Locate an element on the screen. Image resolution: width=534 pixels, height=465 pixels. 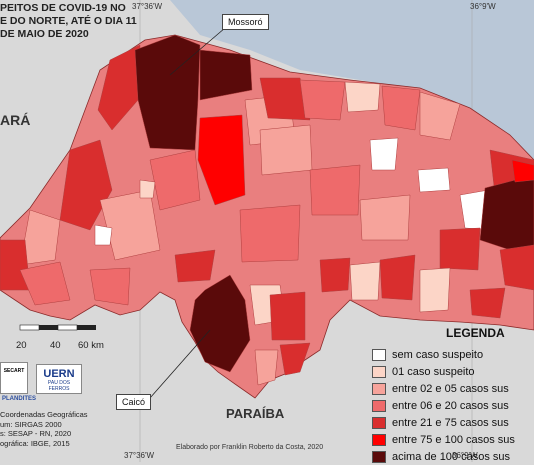
coordinate-label-bottom-left: 37°36'W is located at coordinates (139, 455).